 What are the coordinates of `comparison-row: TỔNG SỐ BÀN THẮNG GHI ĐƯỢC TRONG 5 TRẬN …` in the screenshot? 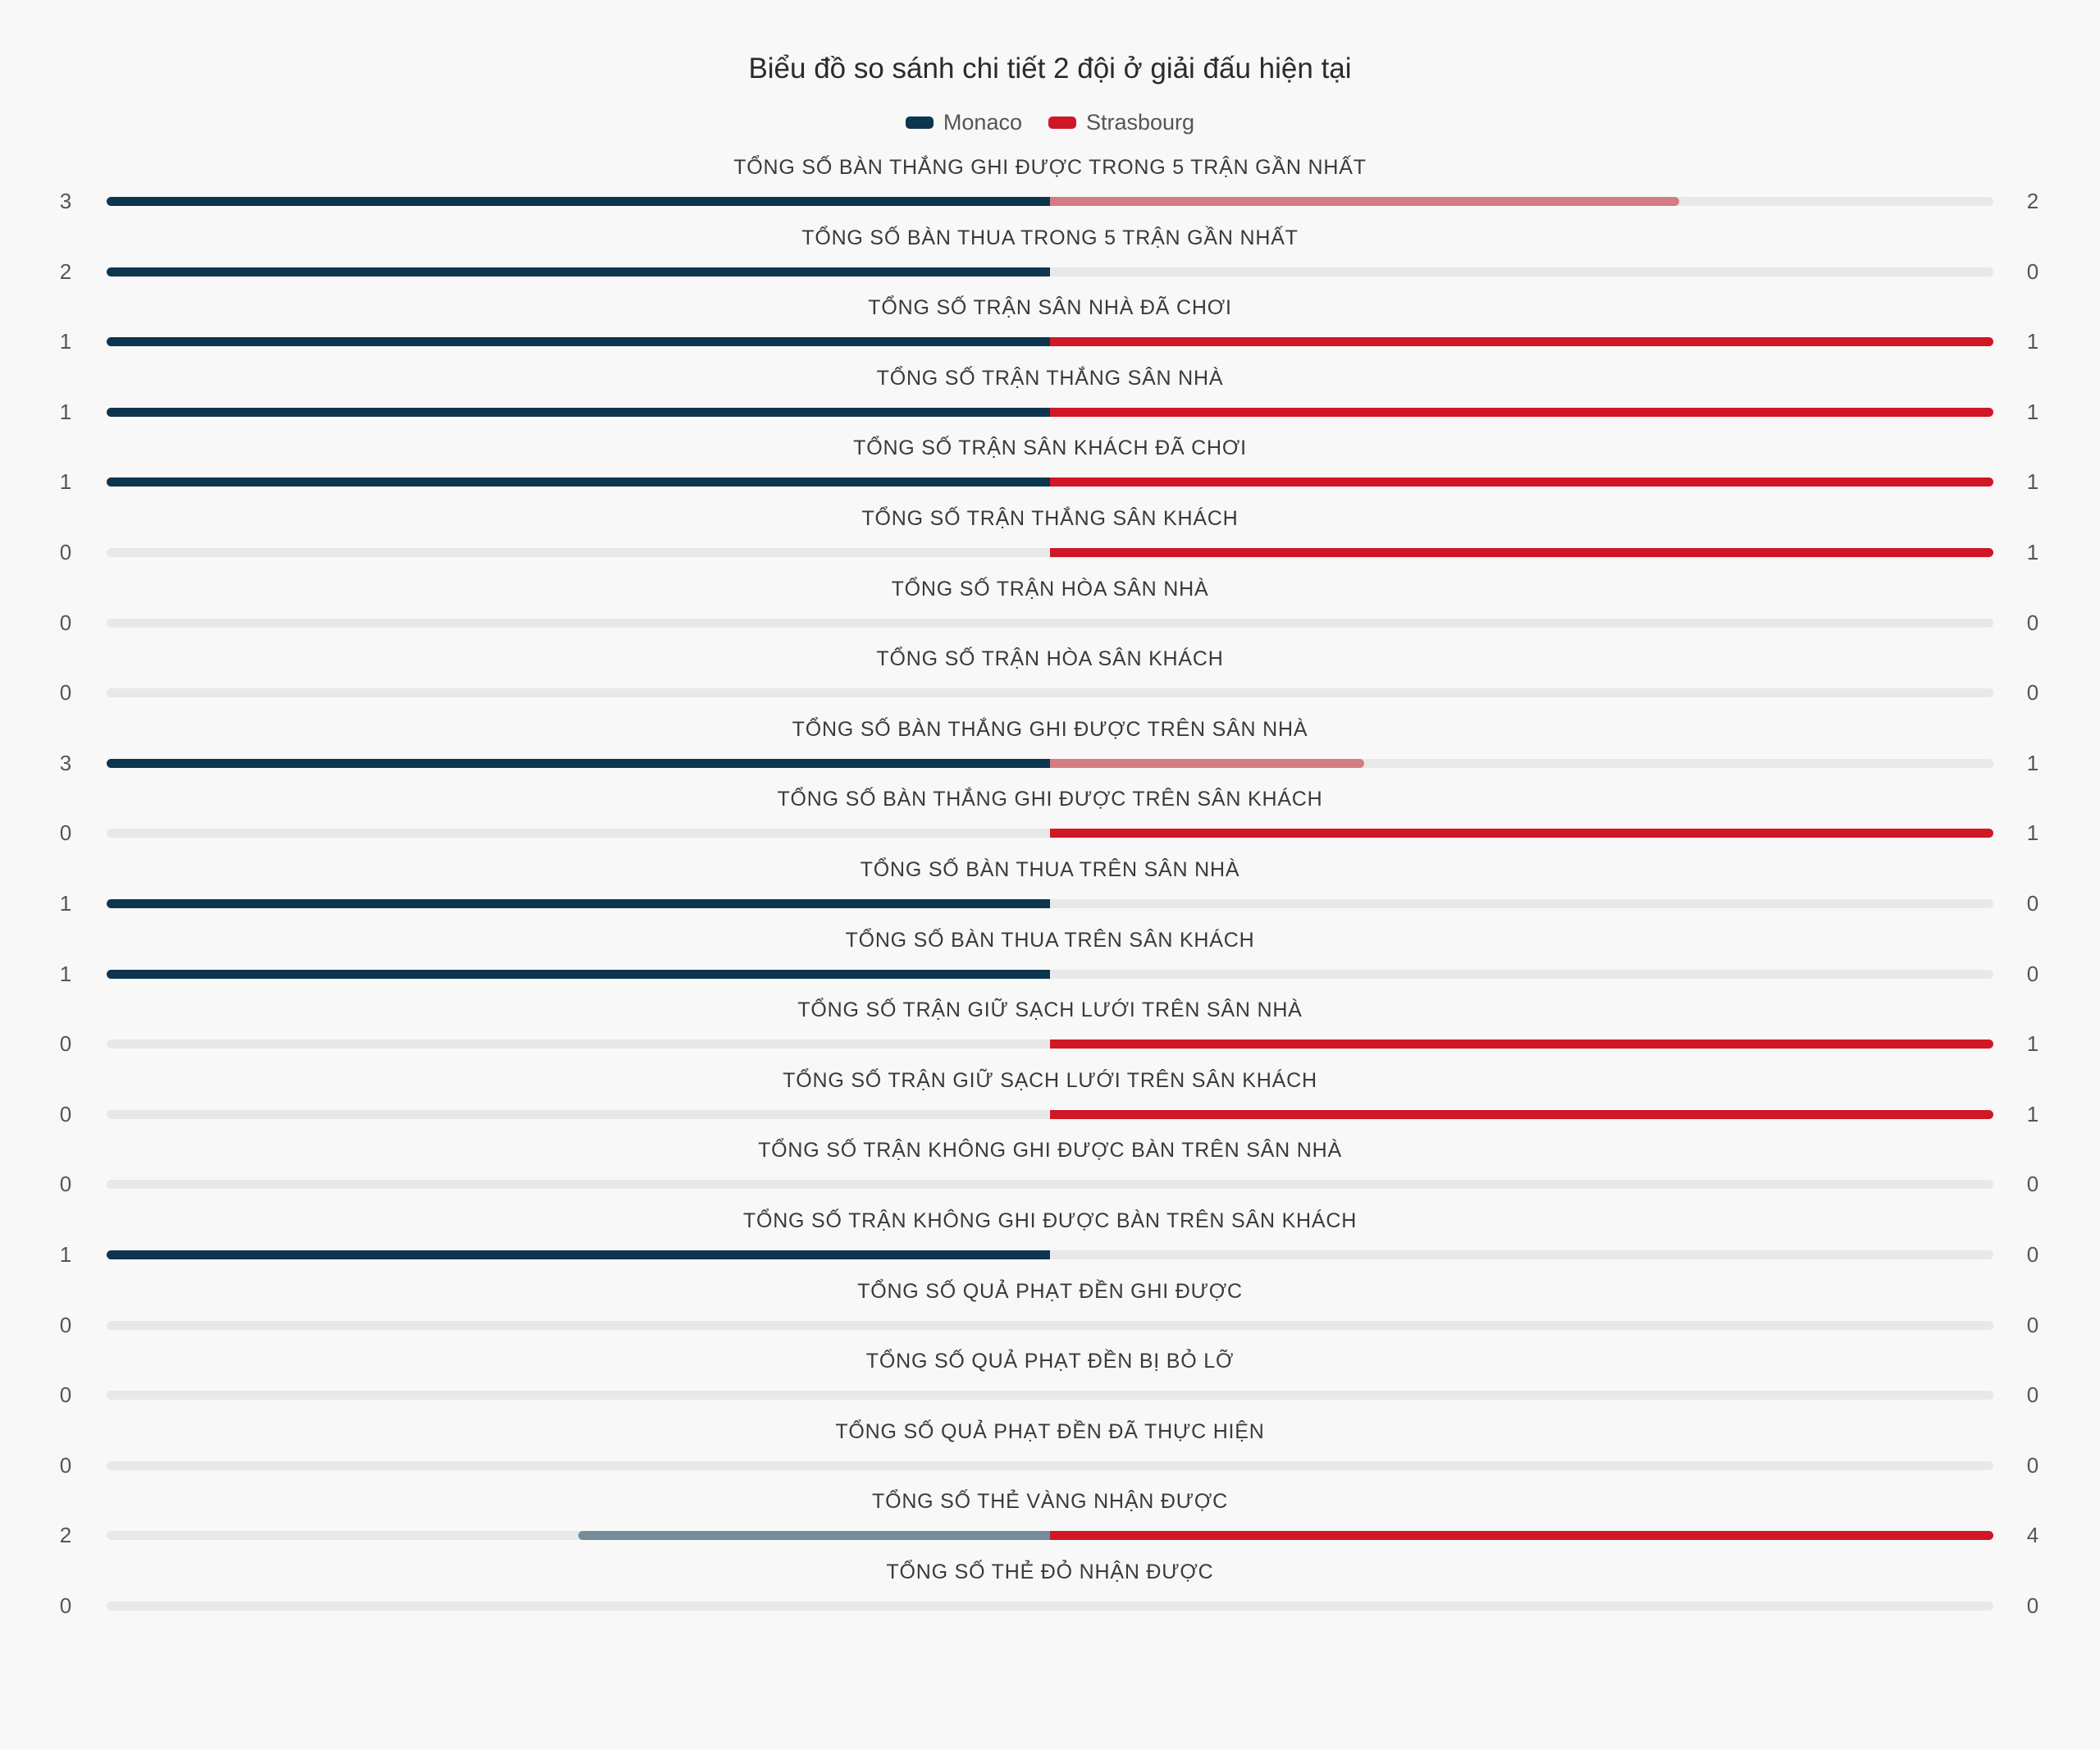 It's located at (1050, 191).